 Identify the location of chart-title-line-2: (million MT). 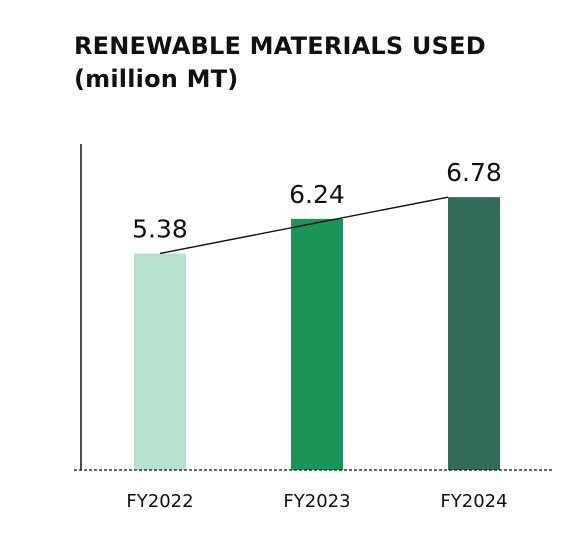
(156, 79).